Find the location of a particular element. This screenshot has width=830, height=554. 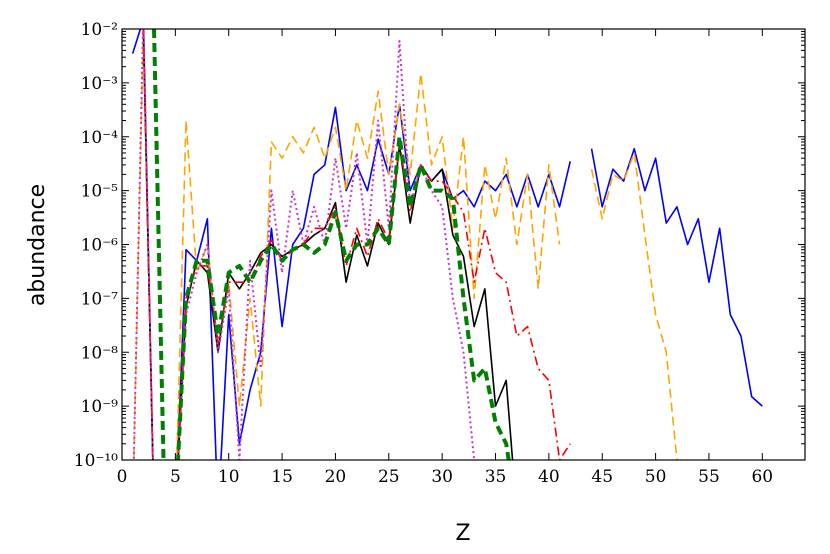

y-tick-label: 10⁻⁹ is located at coordinates (100, 407).